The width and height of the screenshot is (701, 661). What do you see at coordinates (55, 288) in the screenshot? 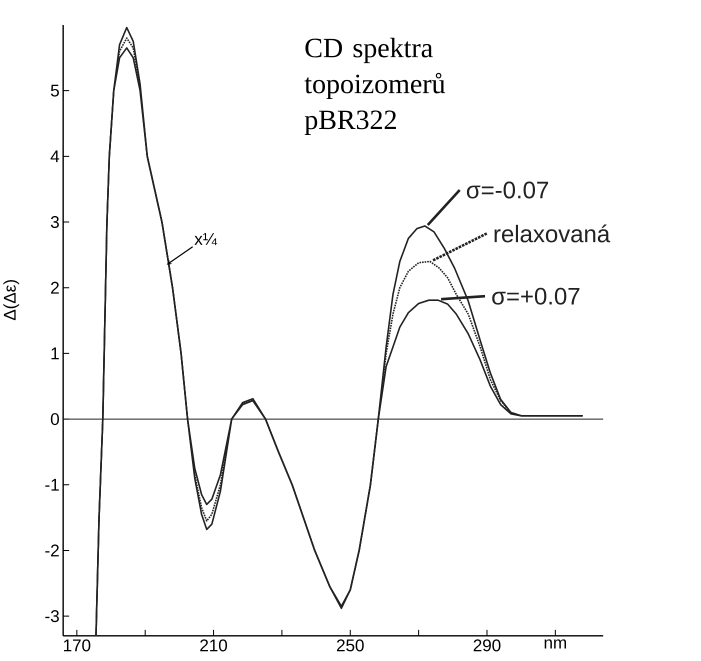
I see `y-tick-label: 2` at bounding box center [55, 288].